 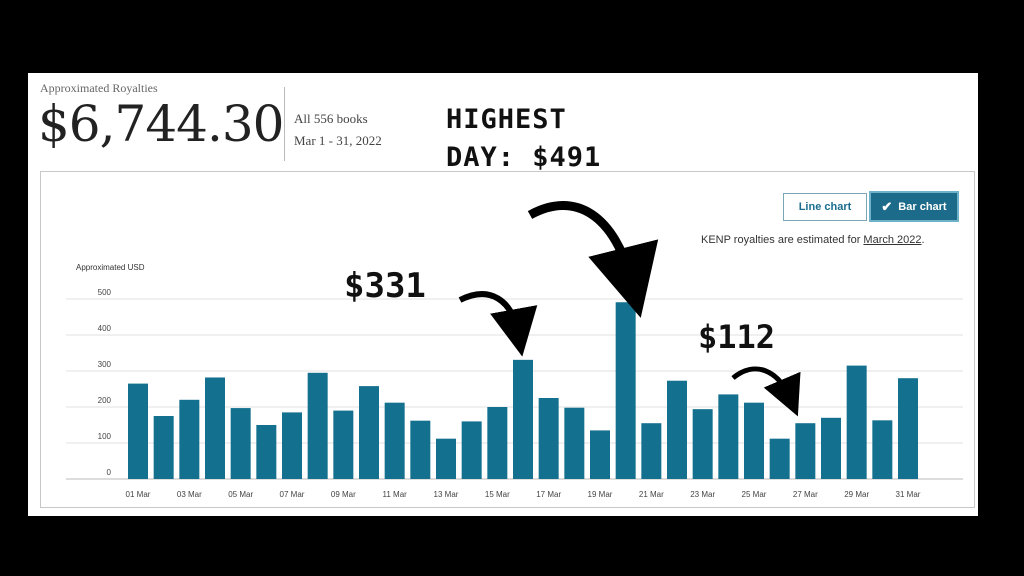 I want to click on y-tick-label: 400, so click(x=105, y=328).